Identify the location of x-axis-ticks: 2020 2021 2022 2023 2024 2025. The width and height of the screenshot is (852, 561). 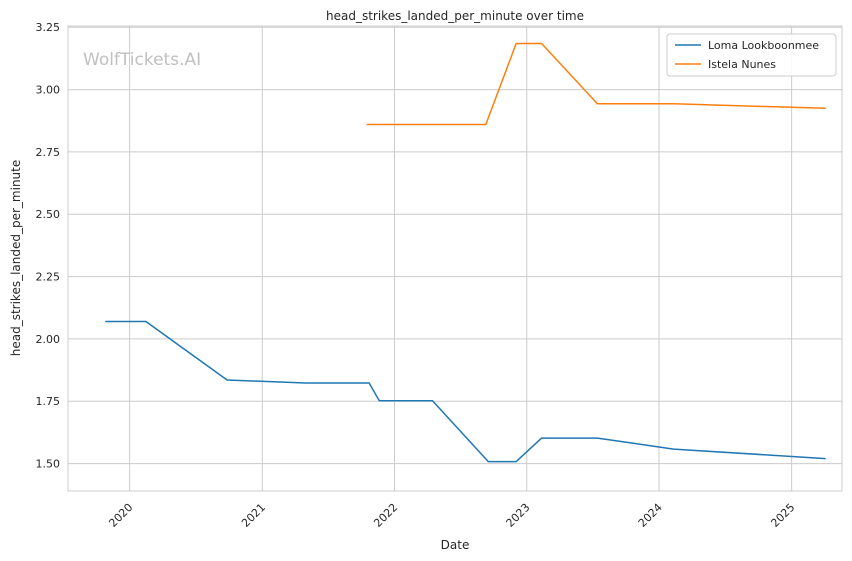
(451, 515).